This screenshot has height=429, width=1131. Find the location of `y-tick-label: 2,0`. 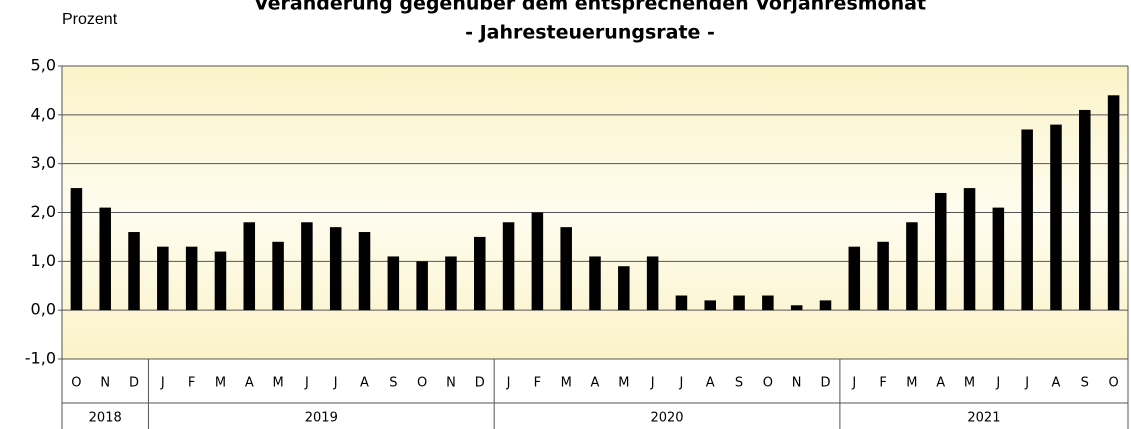

y-tick-label: 2,0 is located at coordinates (43, 211).